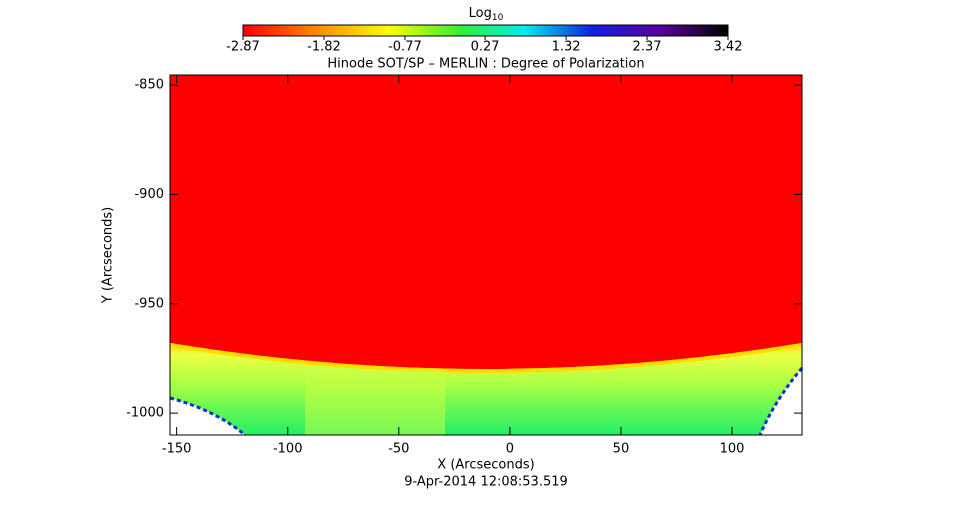 This screenshot has height=516, width=971. What do you see at coordinates (149, 194) in the screenshot?
I see `y-tick-label: -900` at bounding box center [149, 194].